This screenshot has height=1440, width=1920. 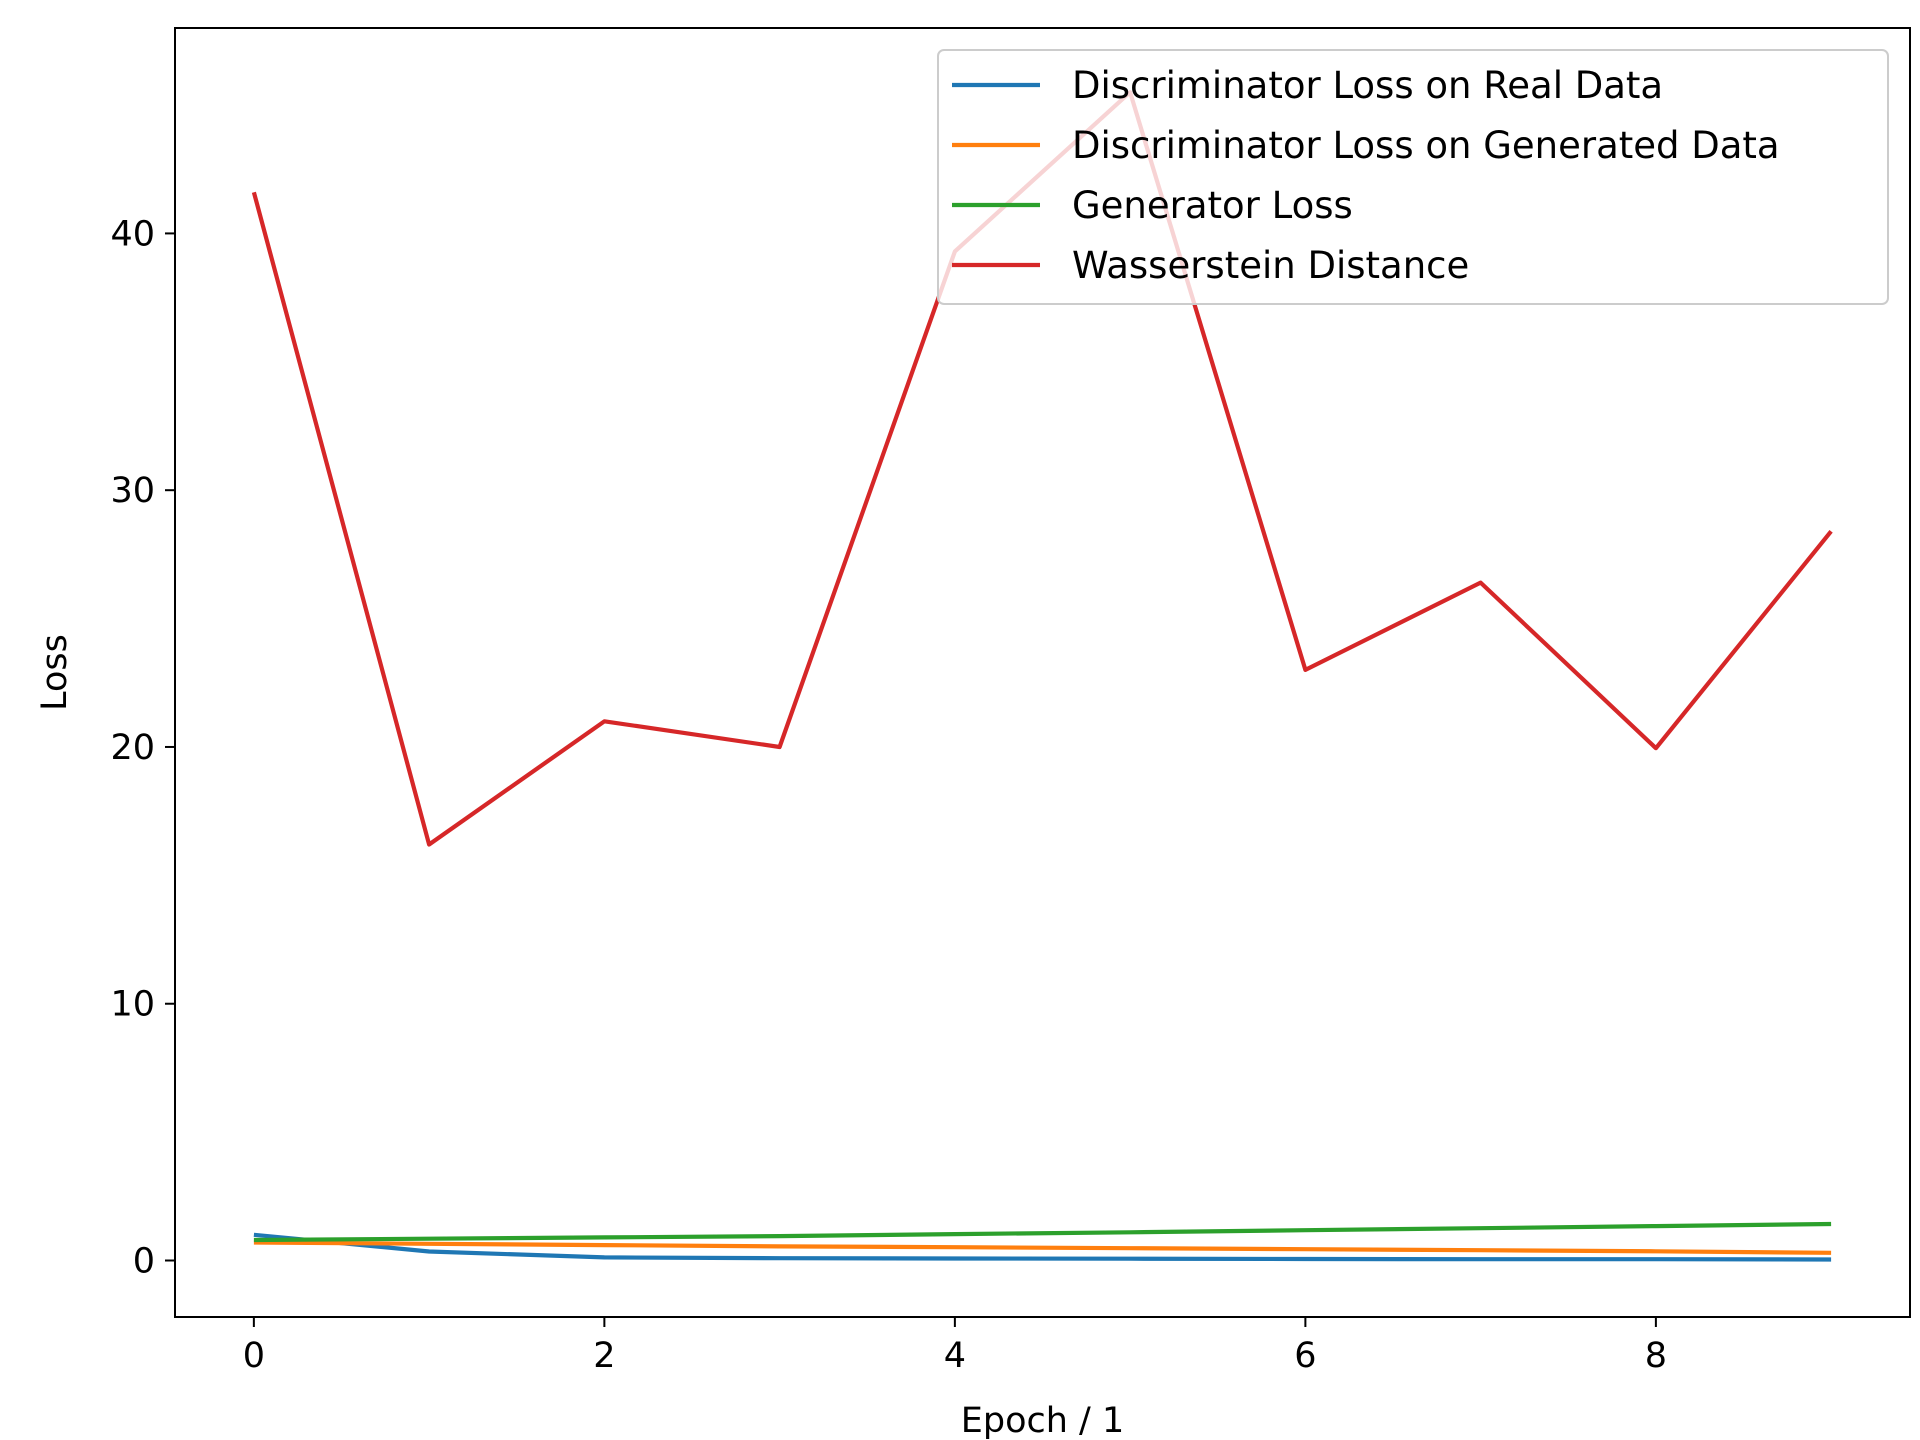 What do you see at coordinates (1042, 1420) in the screenshot?
I see `x-axis-label: Epoch / 1` at bounding box center [1042, 1420].